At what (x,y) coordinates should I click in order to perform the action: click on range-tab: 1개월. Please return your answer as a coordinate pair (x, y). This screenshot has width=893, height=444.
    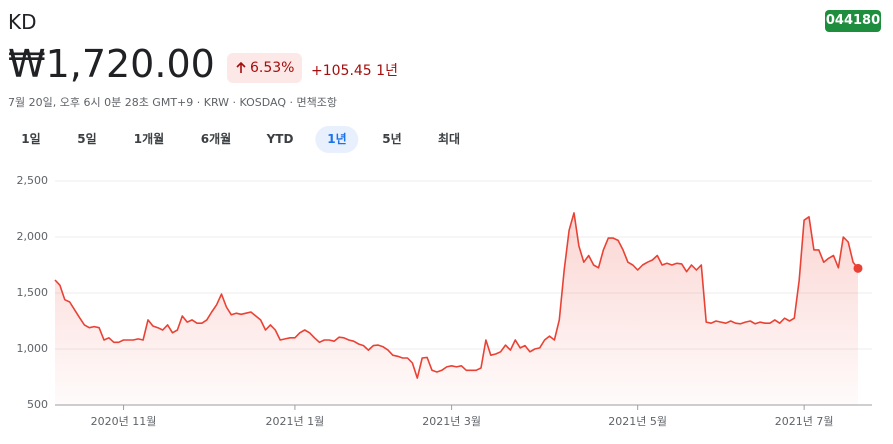
    Looking at the image, I should click on (149, 139).